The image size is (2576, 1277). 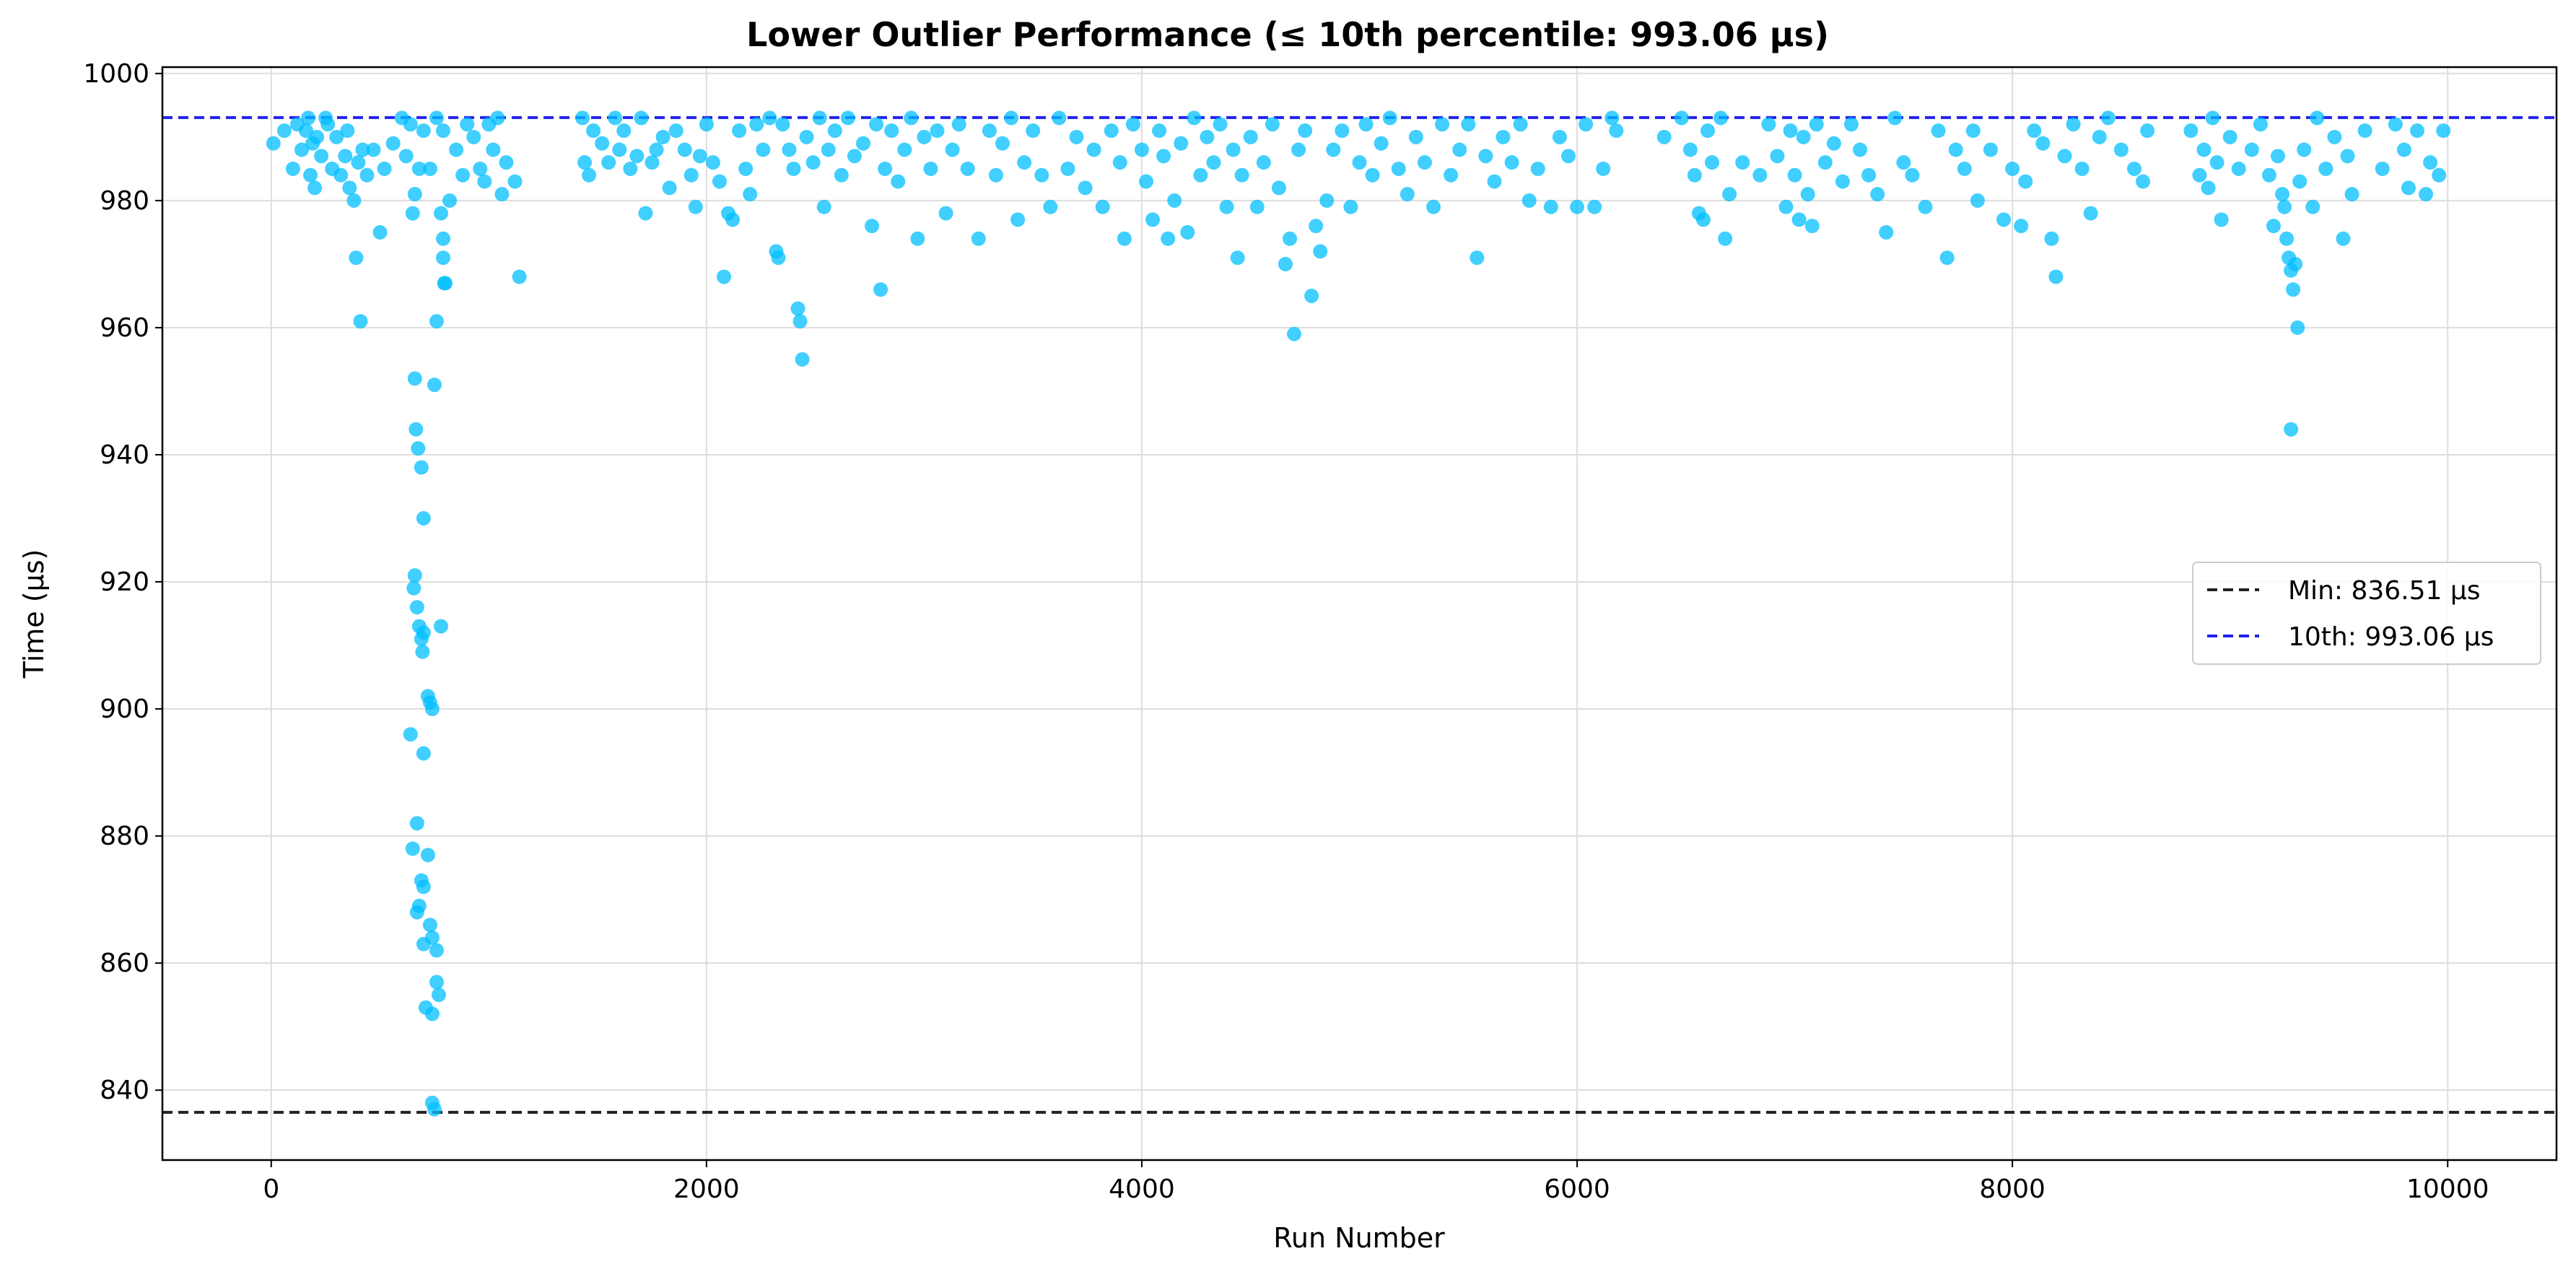 What do you see at coordinates (124, 328) in the screenshot?
I see `y-tick-label: 960` at bounding box center [124, 328].